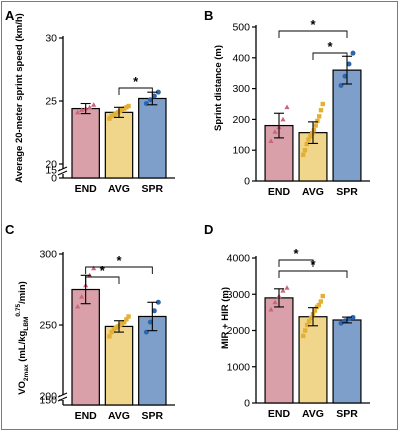  What do you see at coordinates (347, 414) in the screenshot?
I see `x-label-d-spr: SPR` at bounding box center [347, 414].